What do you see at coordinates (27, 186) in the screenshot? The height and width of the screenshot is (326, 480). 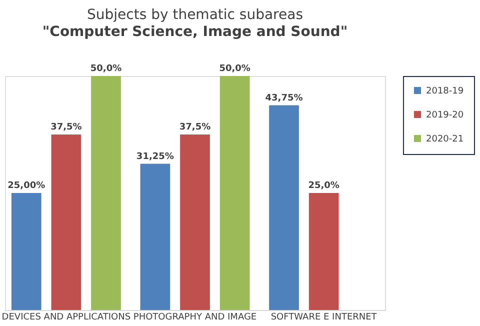 I see `data-label: 25,00%` at bounding box center [27, 186].